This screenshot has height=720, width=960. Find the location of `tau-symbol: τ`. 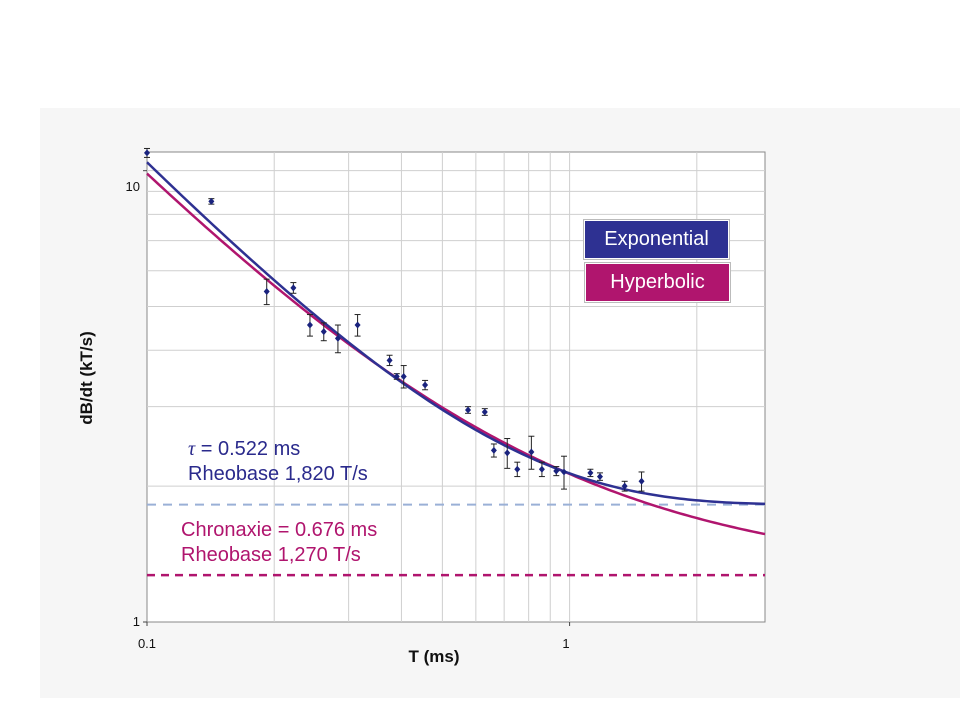

tau-symbol: τ is located at coordinates (192, 449).